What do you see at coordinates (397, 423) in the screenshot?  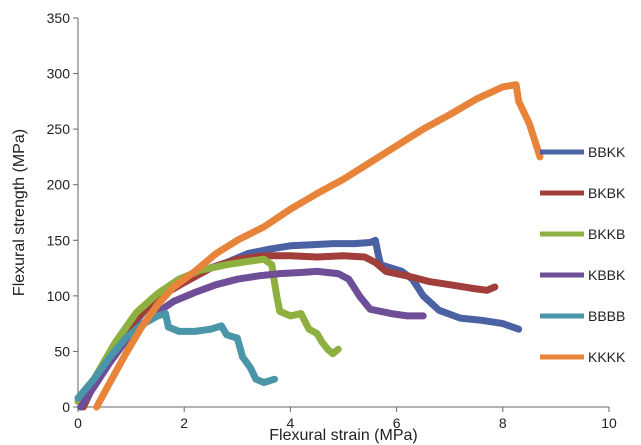 I see `x-tick-label: 6` at bounding box center [397, 423].